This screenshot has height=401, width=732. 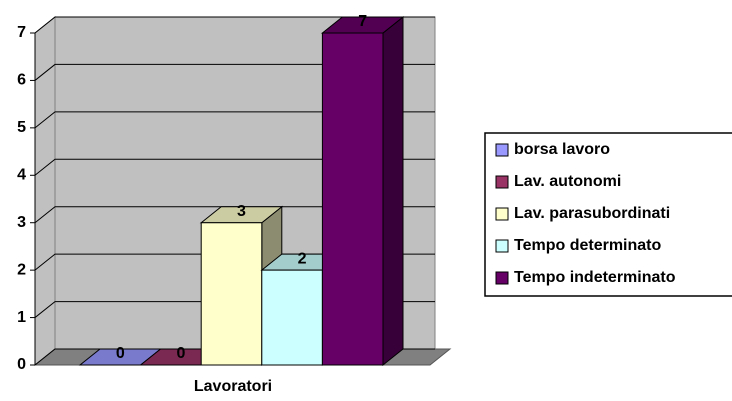 What do you see at coordinates (562, 149) in the screenshot?
I see `legend-label: borsa lavoro` at bounding box center [562, 149].